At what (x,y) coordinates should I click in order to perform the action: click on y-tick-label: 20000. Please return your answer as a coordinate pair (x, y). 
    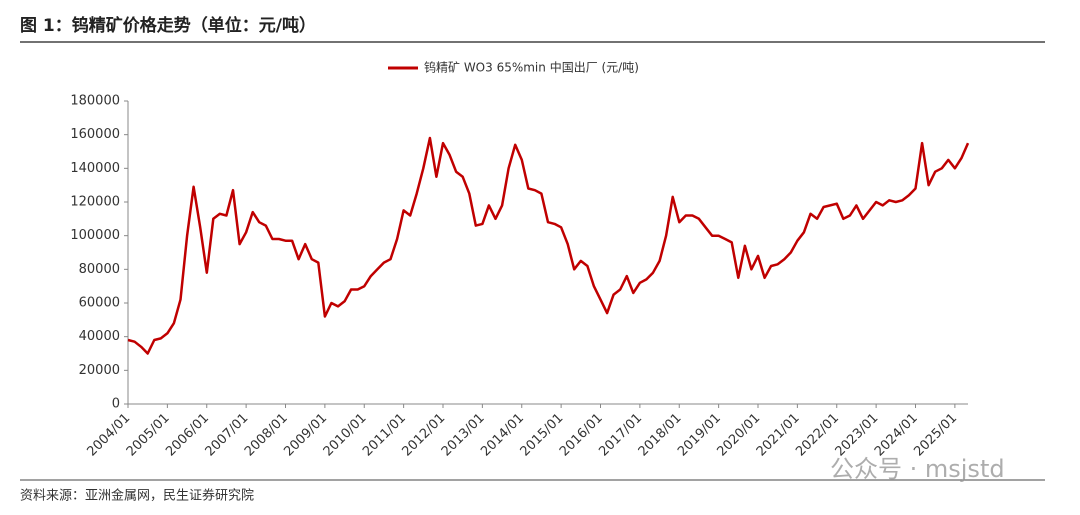
    Looking at the image, I should click on (99, 370).